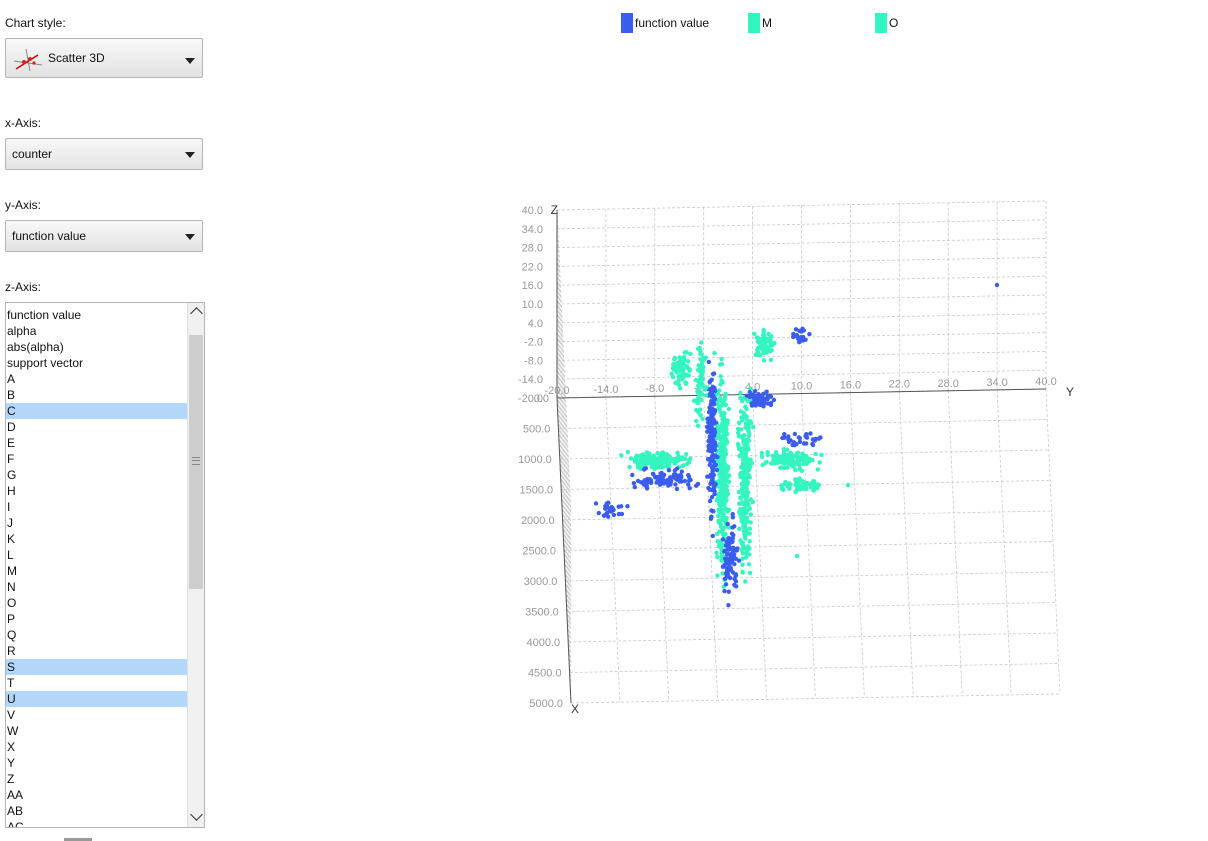 This screenshot has height=841, width=1208. Describe the element at coordinates (104, 58) in the screenshot. I see `chart-style-dropdown: Scatter 3D` at that location.